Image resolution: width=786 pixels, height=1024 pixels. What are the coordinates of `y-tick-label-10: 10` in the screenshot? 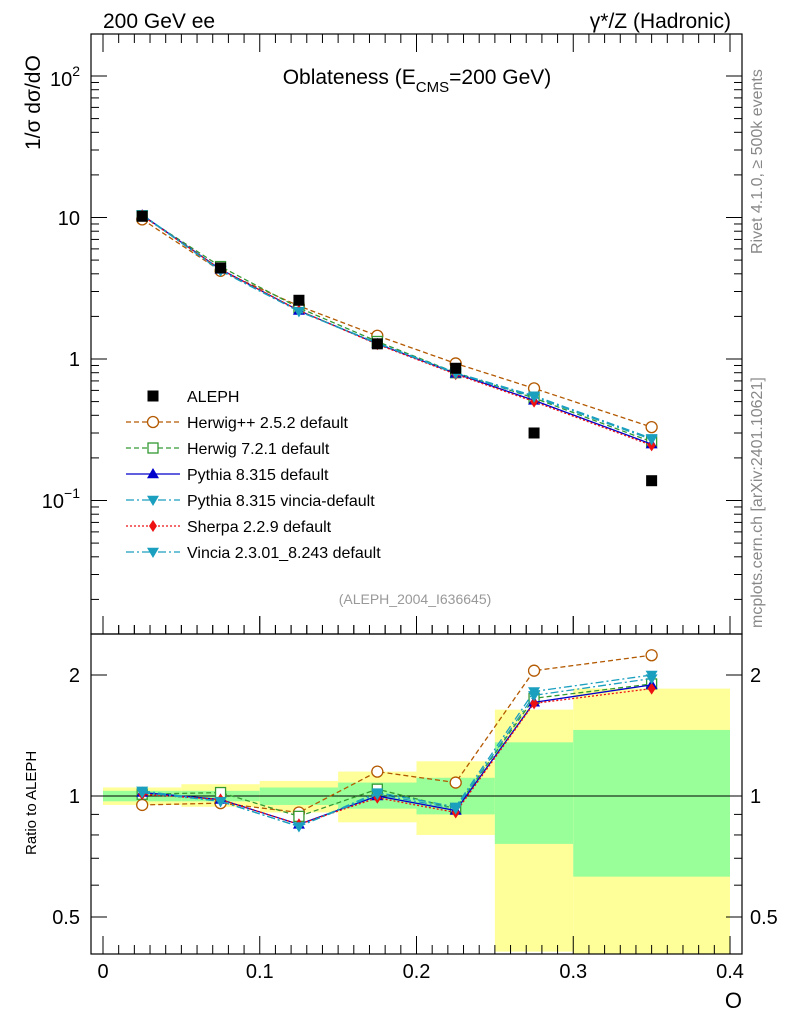 It's located at (69, 219).